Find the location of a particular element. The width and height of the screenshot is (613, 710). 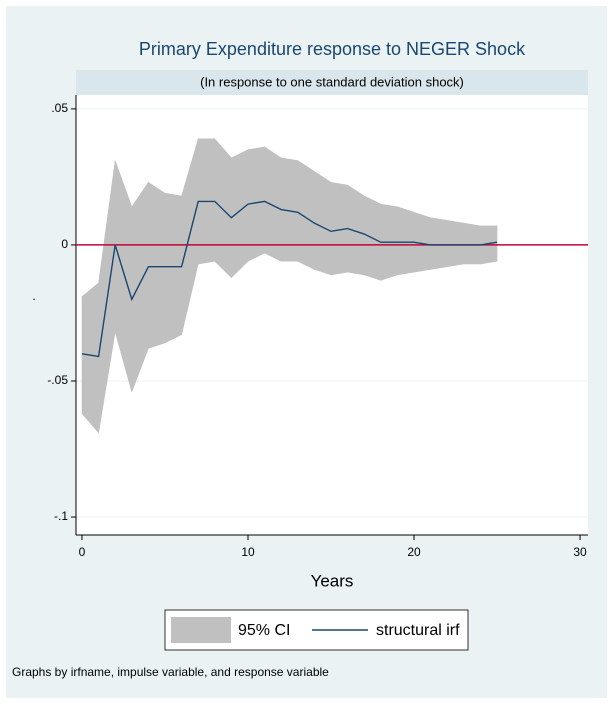

x-tick-label: 10 is located at coordinates (248, 552).